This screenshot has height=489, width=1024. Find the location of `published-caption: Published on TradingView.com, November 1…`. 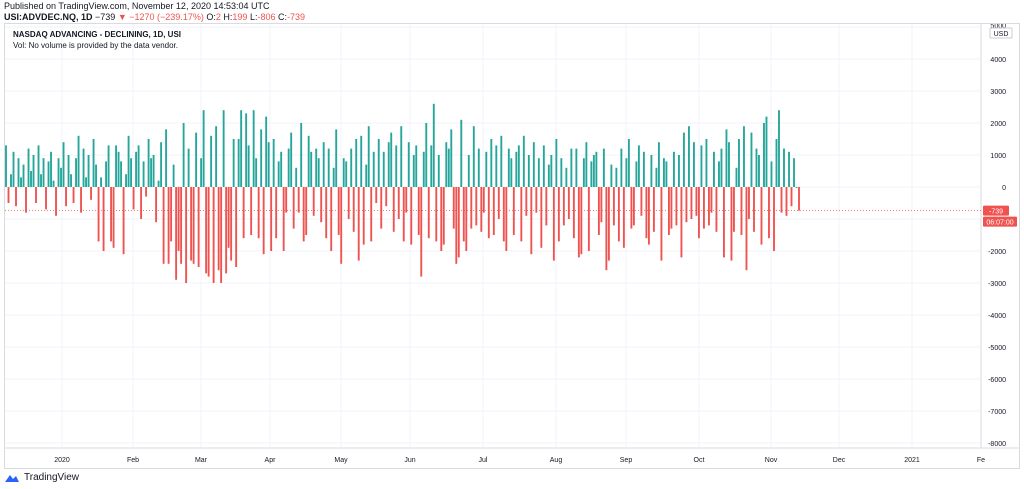

published-caption: Published on TradingView.com, November 1… is located at coordinates (137, 6).